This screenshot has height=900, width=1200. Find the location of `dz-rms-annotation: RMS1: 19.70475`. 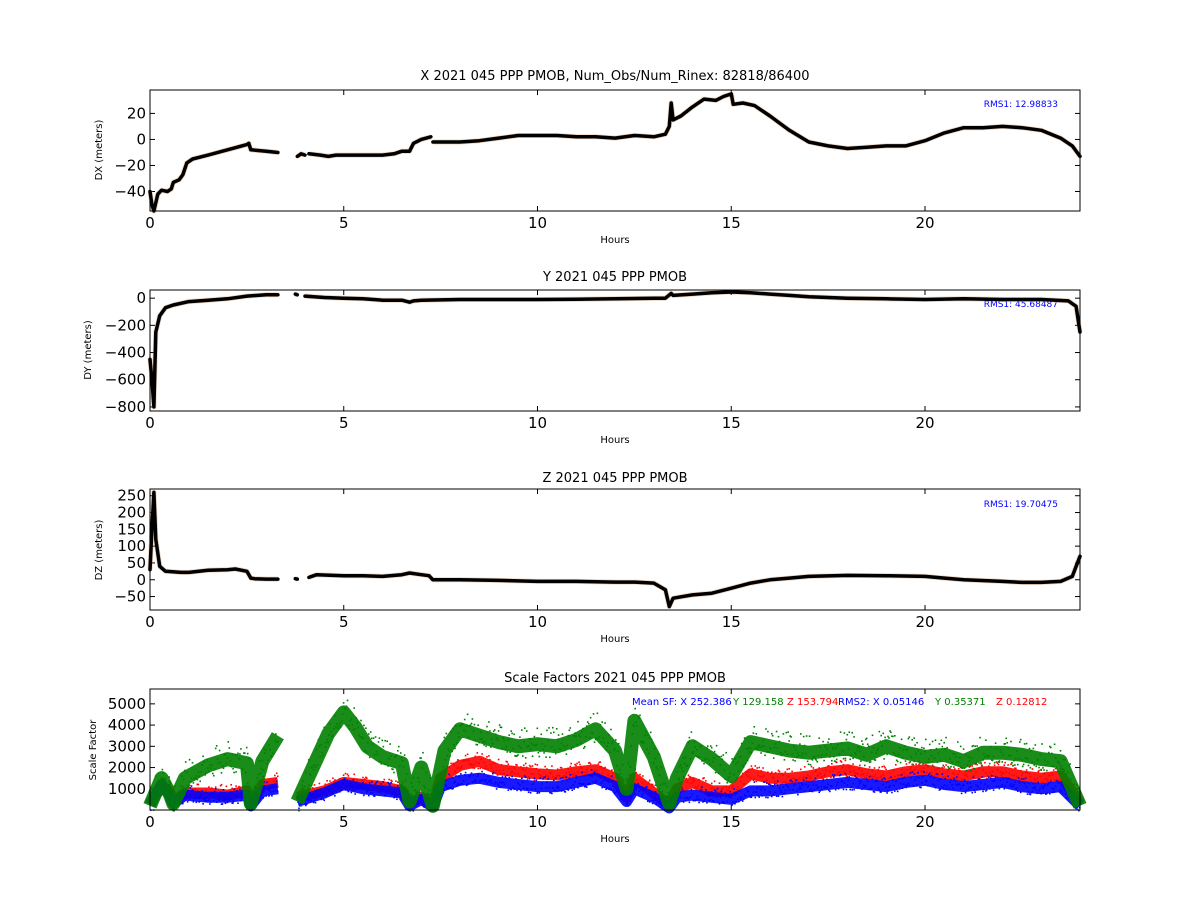

dz-rms-annotation: RMS1: 19.70475 is located at coordinates (1021, 505).